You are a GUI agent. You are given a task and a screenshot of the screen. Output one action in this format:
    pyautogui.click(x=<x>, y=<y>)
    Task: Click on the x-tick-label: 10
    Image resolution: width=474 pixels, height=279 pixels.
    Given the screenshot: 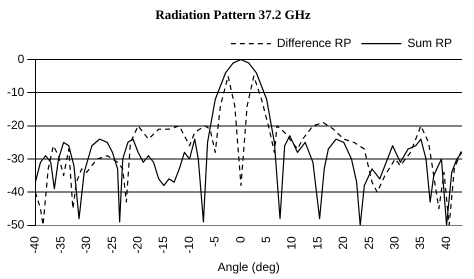 What is the action you would take?
    pyautogui.click(x=291, y=243)
    